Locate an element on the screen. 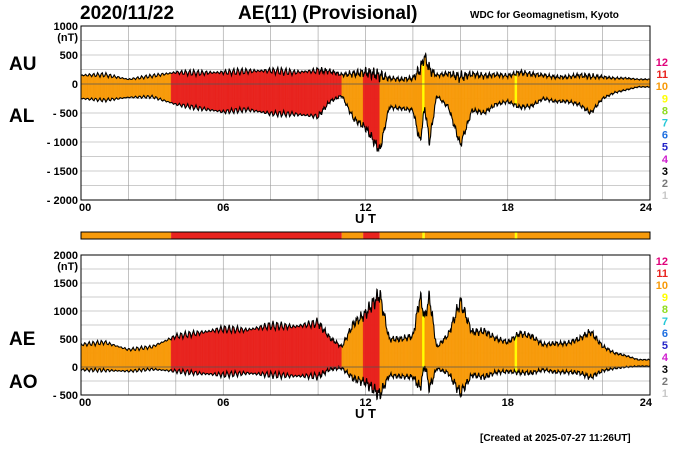 The height and width of the screenshot is (450, 700). series-label-upper: AU is located at coordinates (22, 64).